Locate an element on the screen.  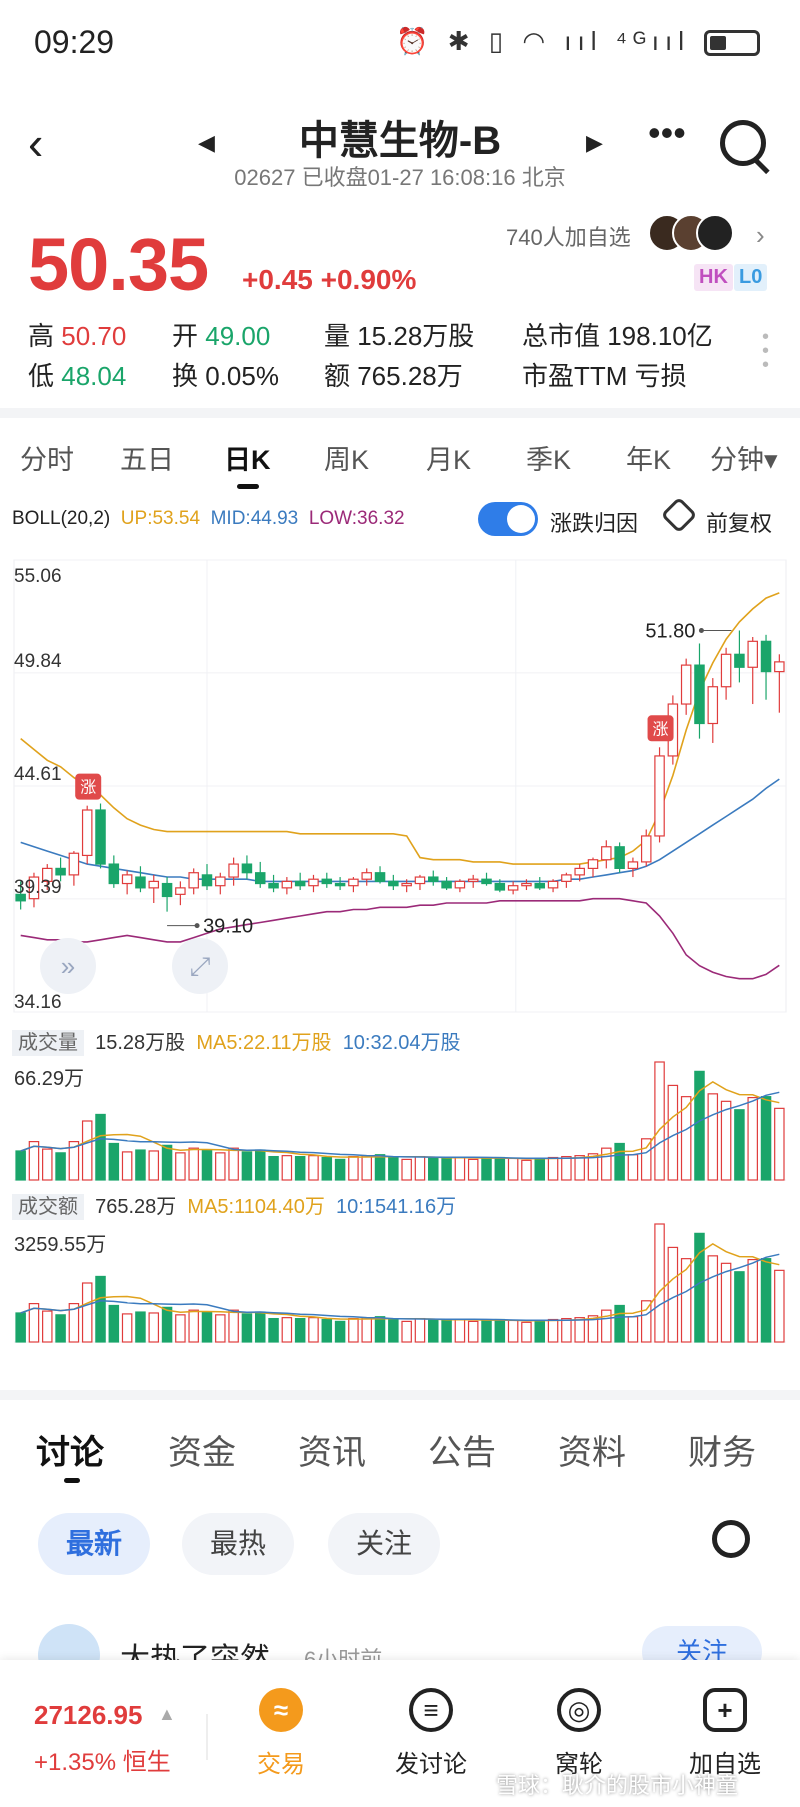
nav-warrant: ◎ 窝轮 is located at coordinates (579, 1733).